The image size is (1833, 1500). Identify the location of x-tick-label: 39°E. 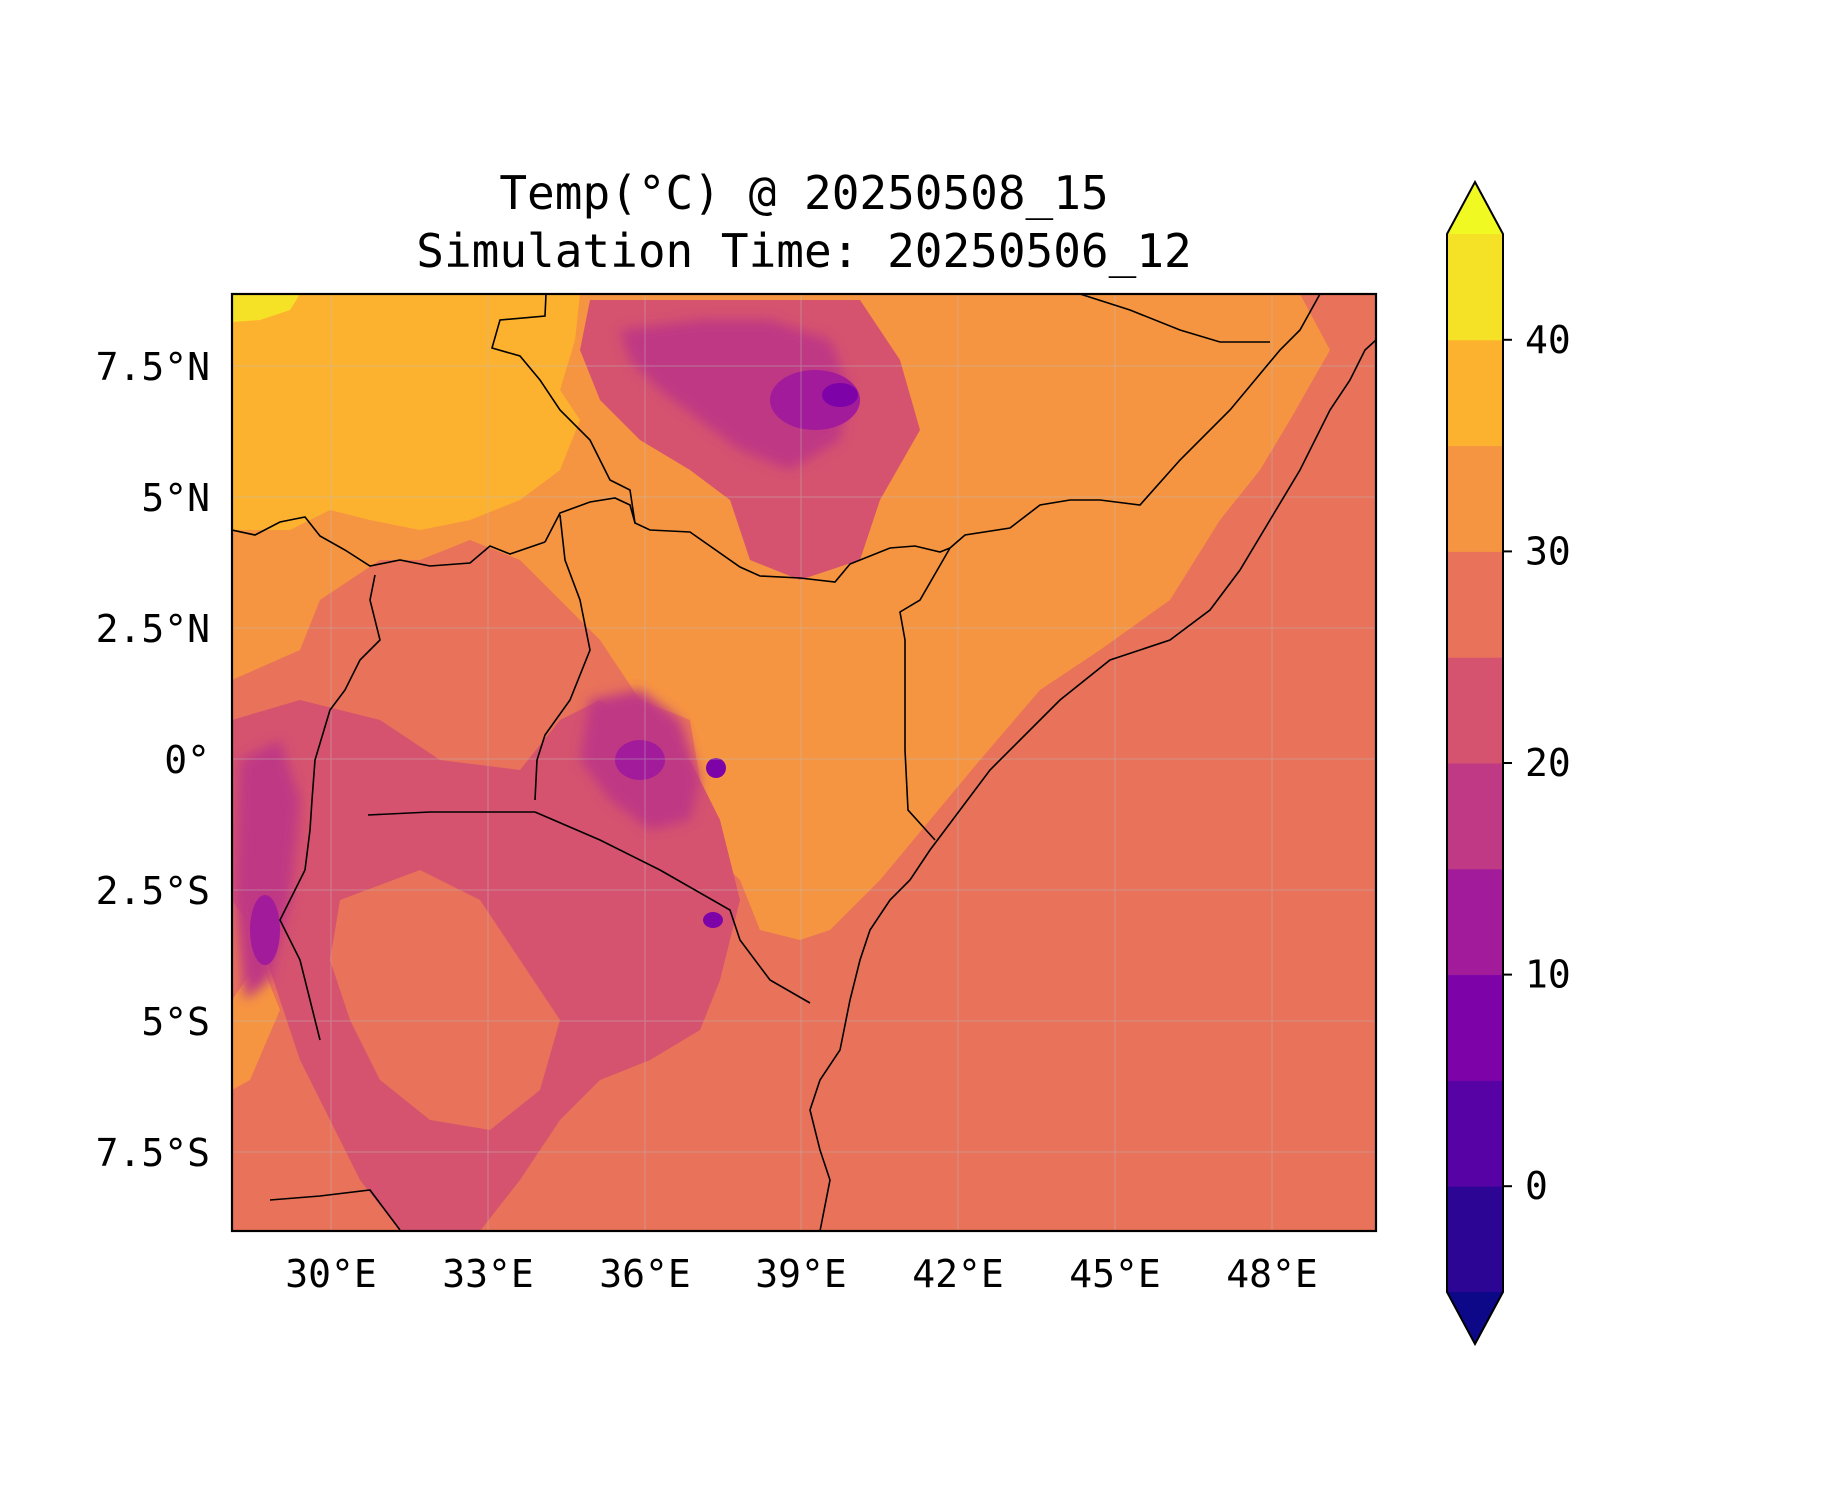
(801, 1274).